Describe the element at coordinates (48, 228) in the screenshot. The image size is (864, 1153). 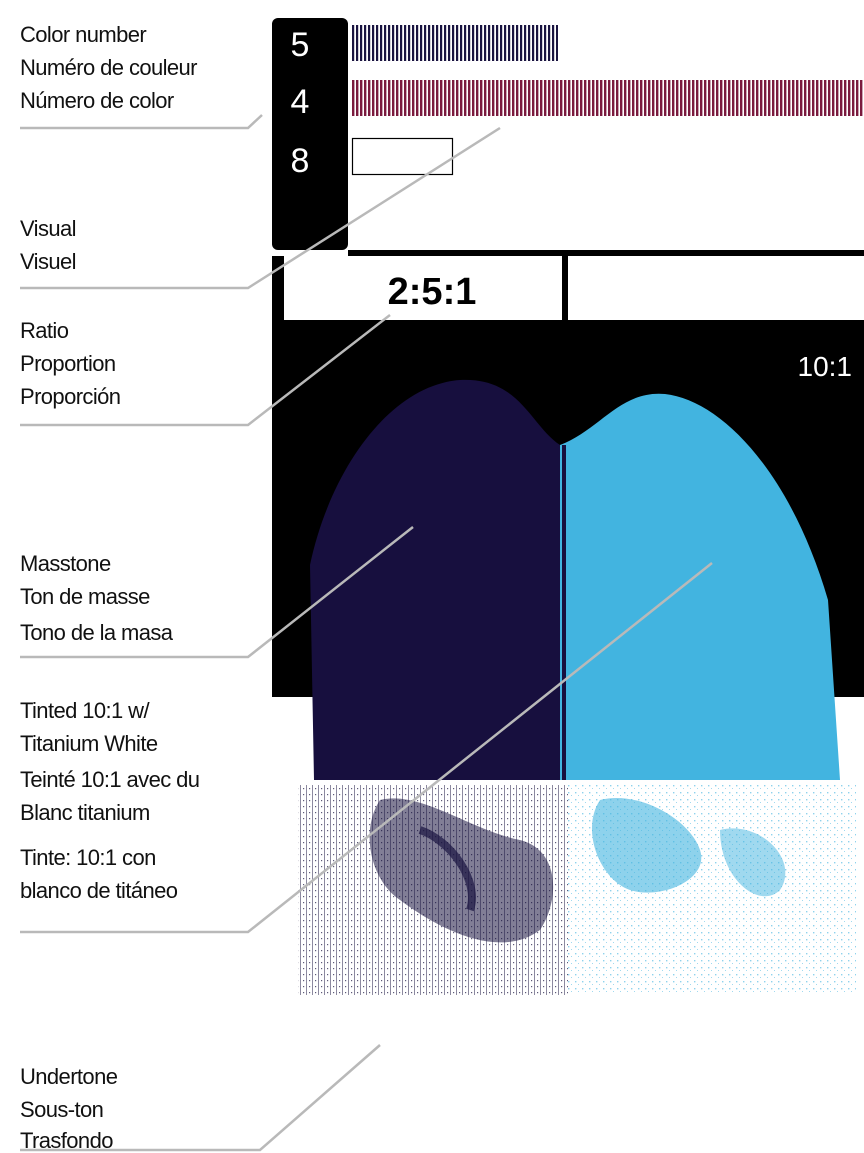
I see `label: Visual` at that location.